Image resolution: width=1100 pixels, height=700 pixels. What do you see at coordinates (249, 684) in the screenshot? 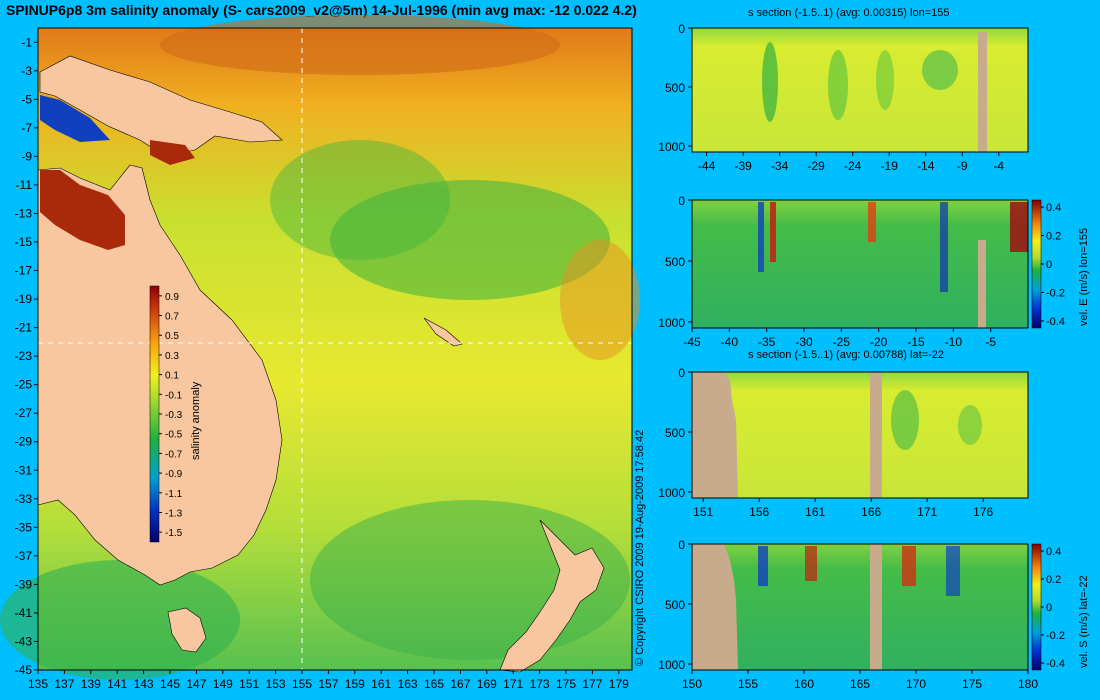
I see `map-x-tick-label: 151` at bounding box center [249, 684].